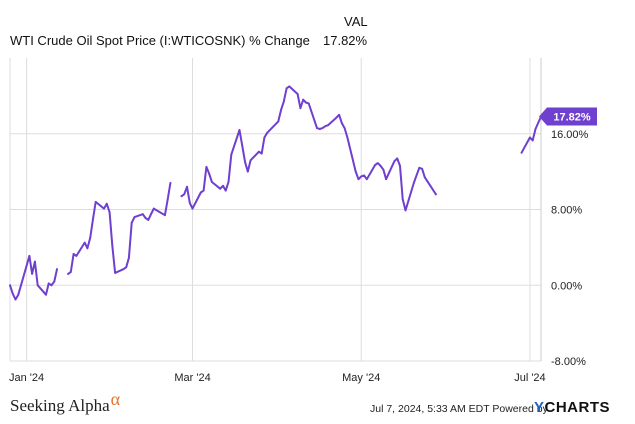  I want to click on ycharts-logo: YCHARTS, so click(572, 407).